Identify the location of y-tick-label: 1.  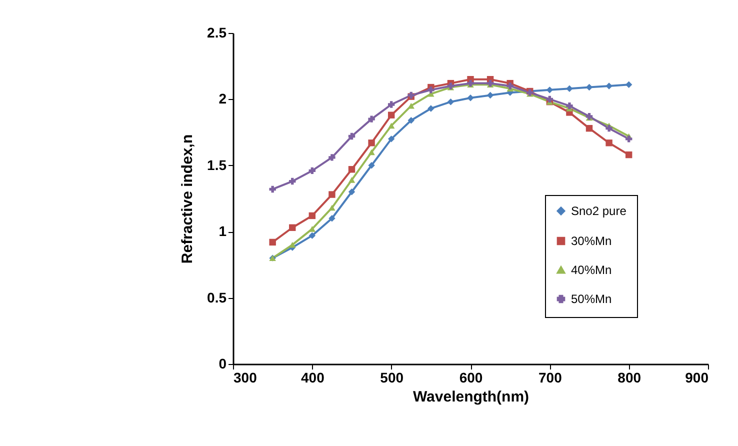
(222, 231).